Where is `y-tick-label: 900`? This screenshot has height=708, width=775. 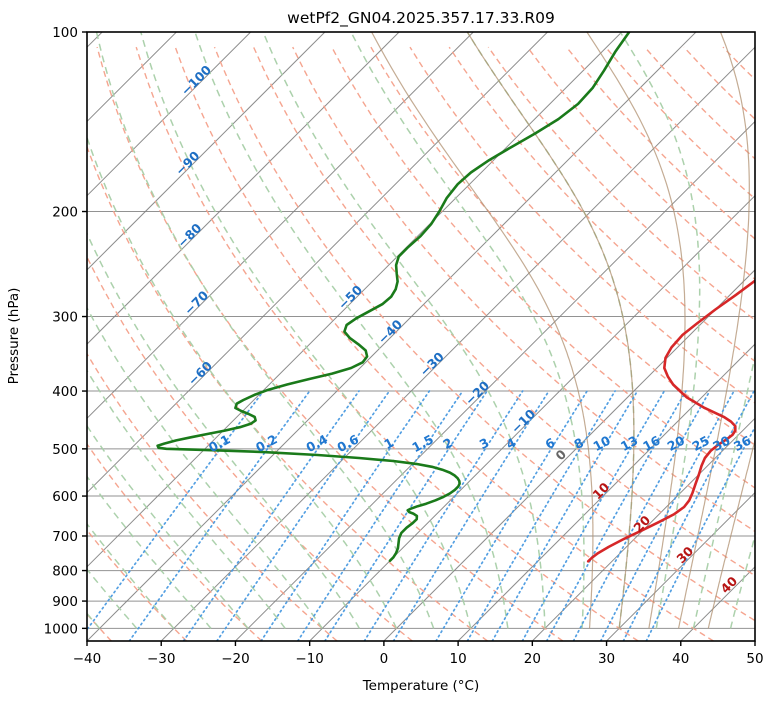
y-tick-label: 900 is located at coordinates (65, 602).